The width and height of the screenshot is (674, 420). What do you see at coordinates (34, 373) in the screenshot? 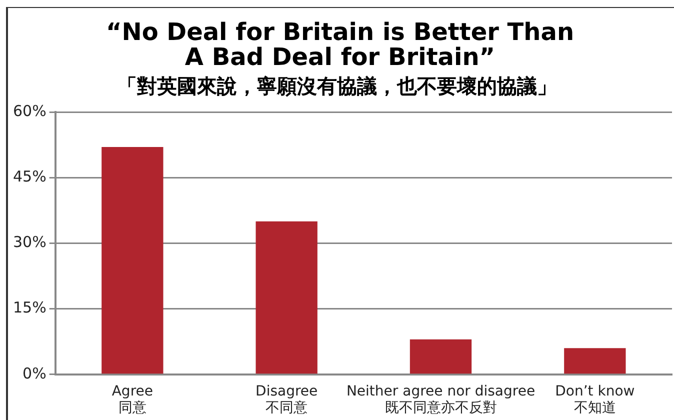
I see `y-tick-label: 0%` at bounding box center [34, 373].